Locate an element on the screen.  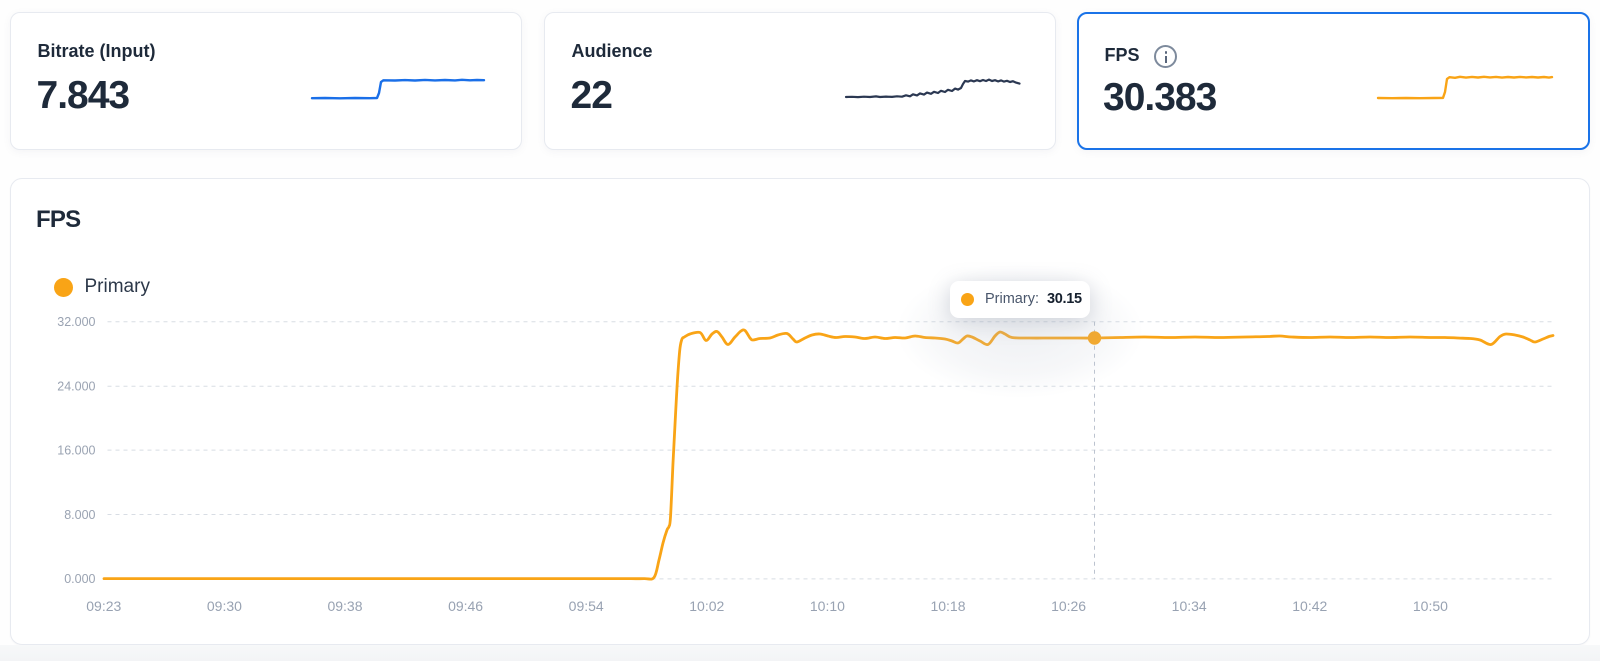
svg-text: 09:30 is located at coordinates (224, 606).